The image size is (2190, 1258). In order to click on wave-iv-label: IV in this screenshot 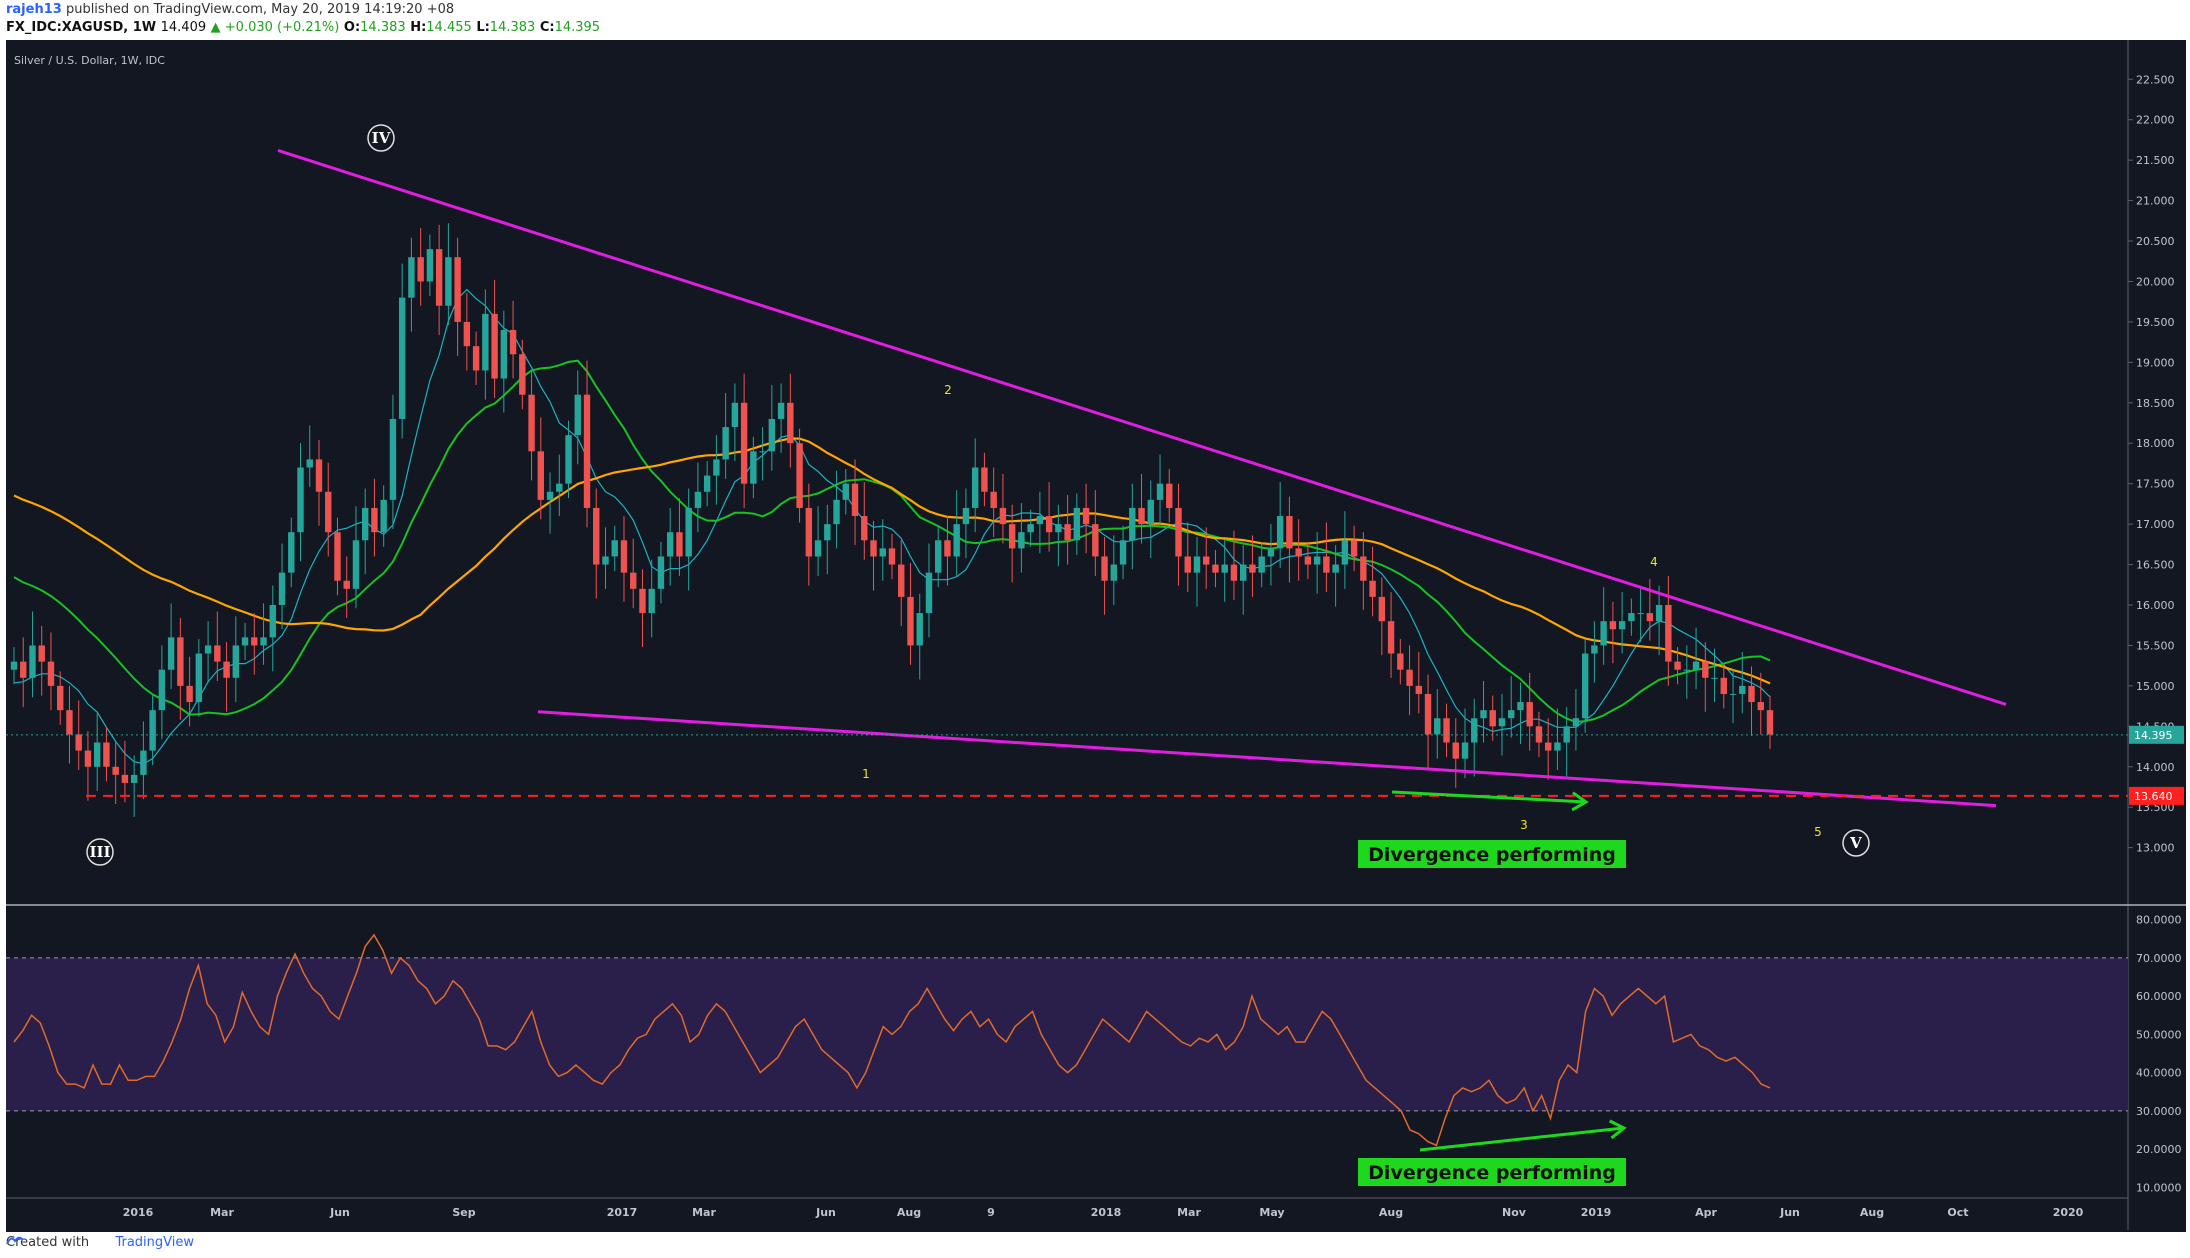, I will do `click(381, 138)`.